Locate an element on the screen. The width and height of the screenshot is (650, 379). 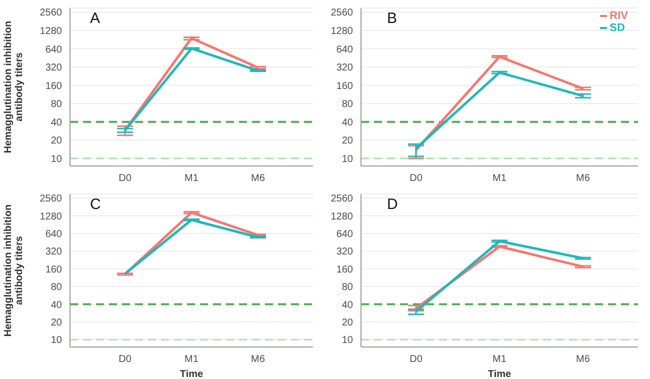
chart-title: A is located at coordinates (95, 18).